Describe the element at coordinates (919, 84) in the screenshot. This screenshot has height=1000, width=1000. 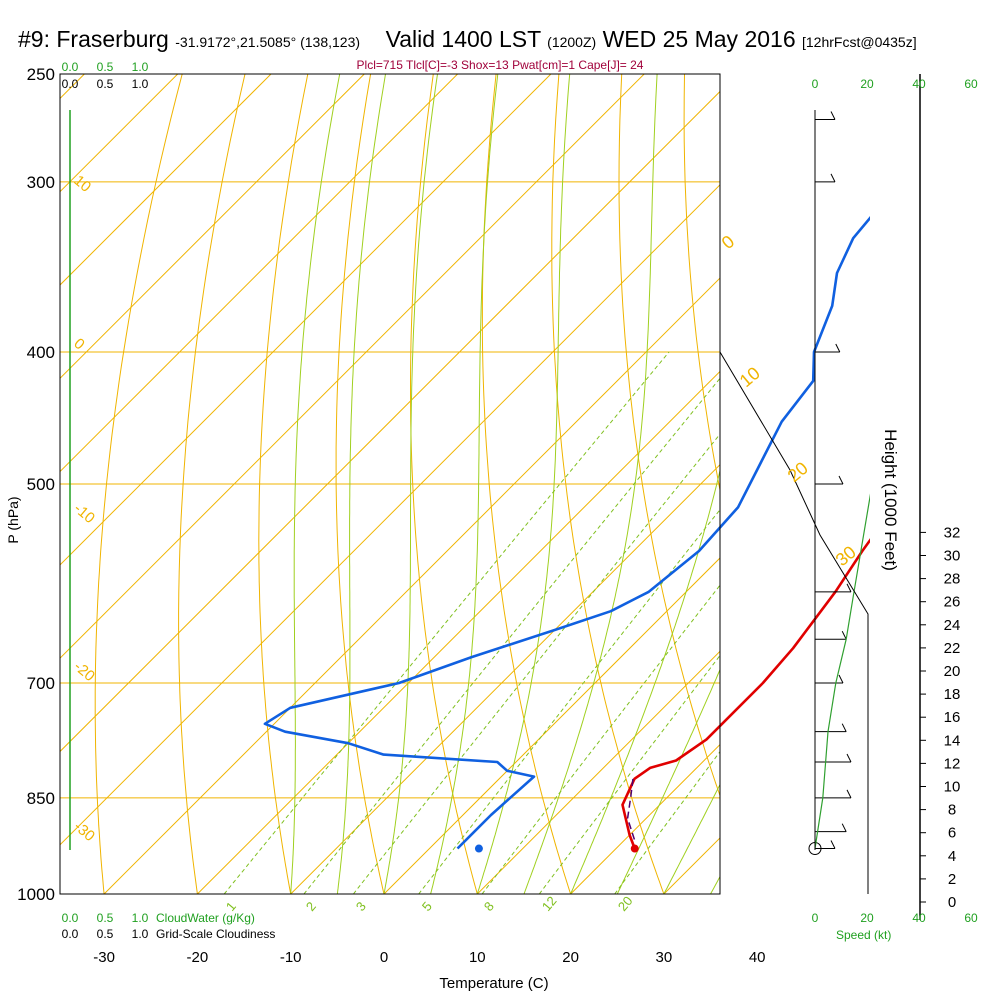
I see `wind-speed-top-tick: 40` at that location.